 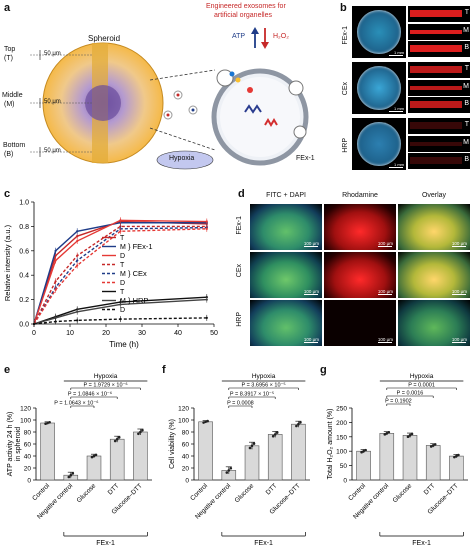 I want to click on y-tick-label: 20, so click(x=186, y=469).